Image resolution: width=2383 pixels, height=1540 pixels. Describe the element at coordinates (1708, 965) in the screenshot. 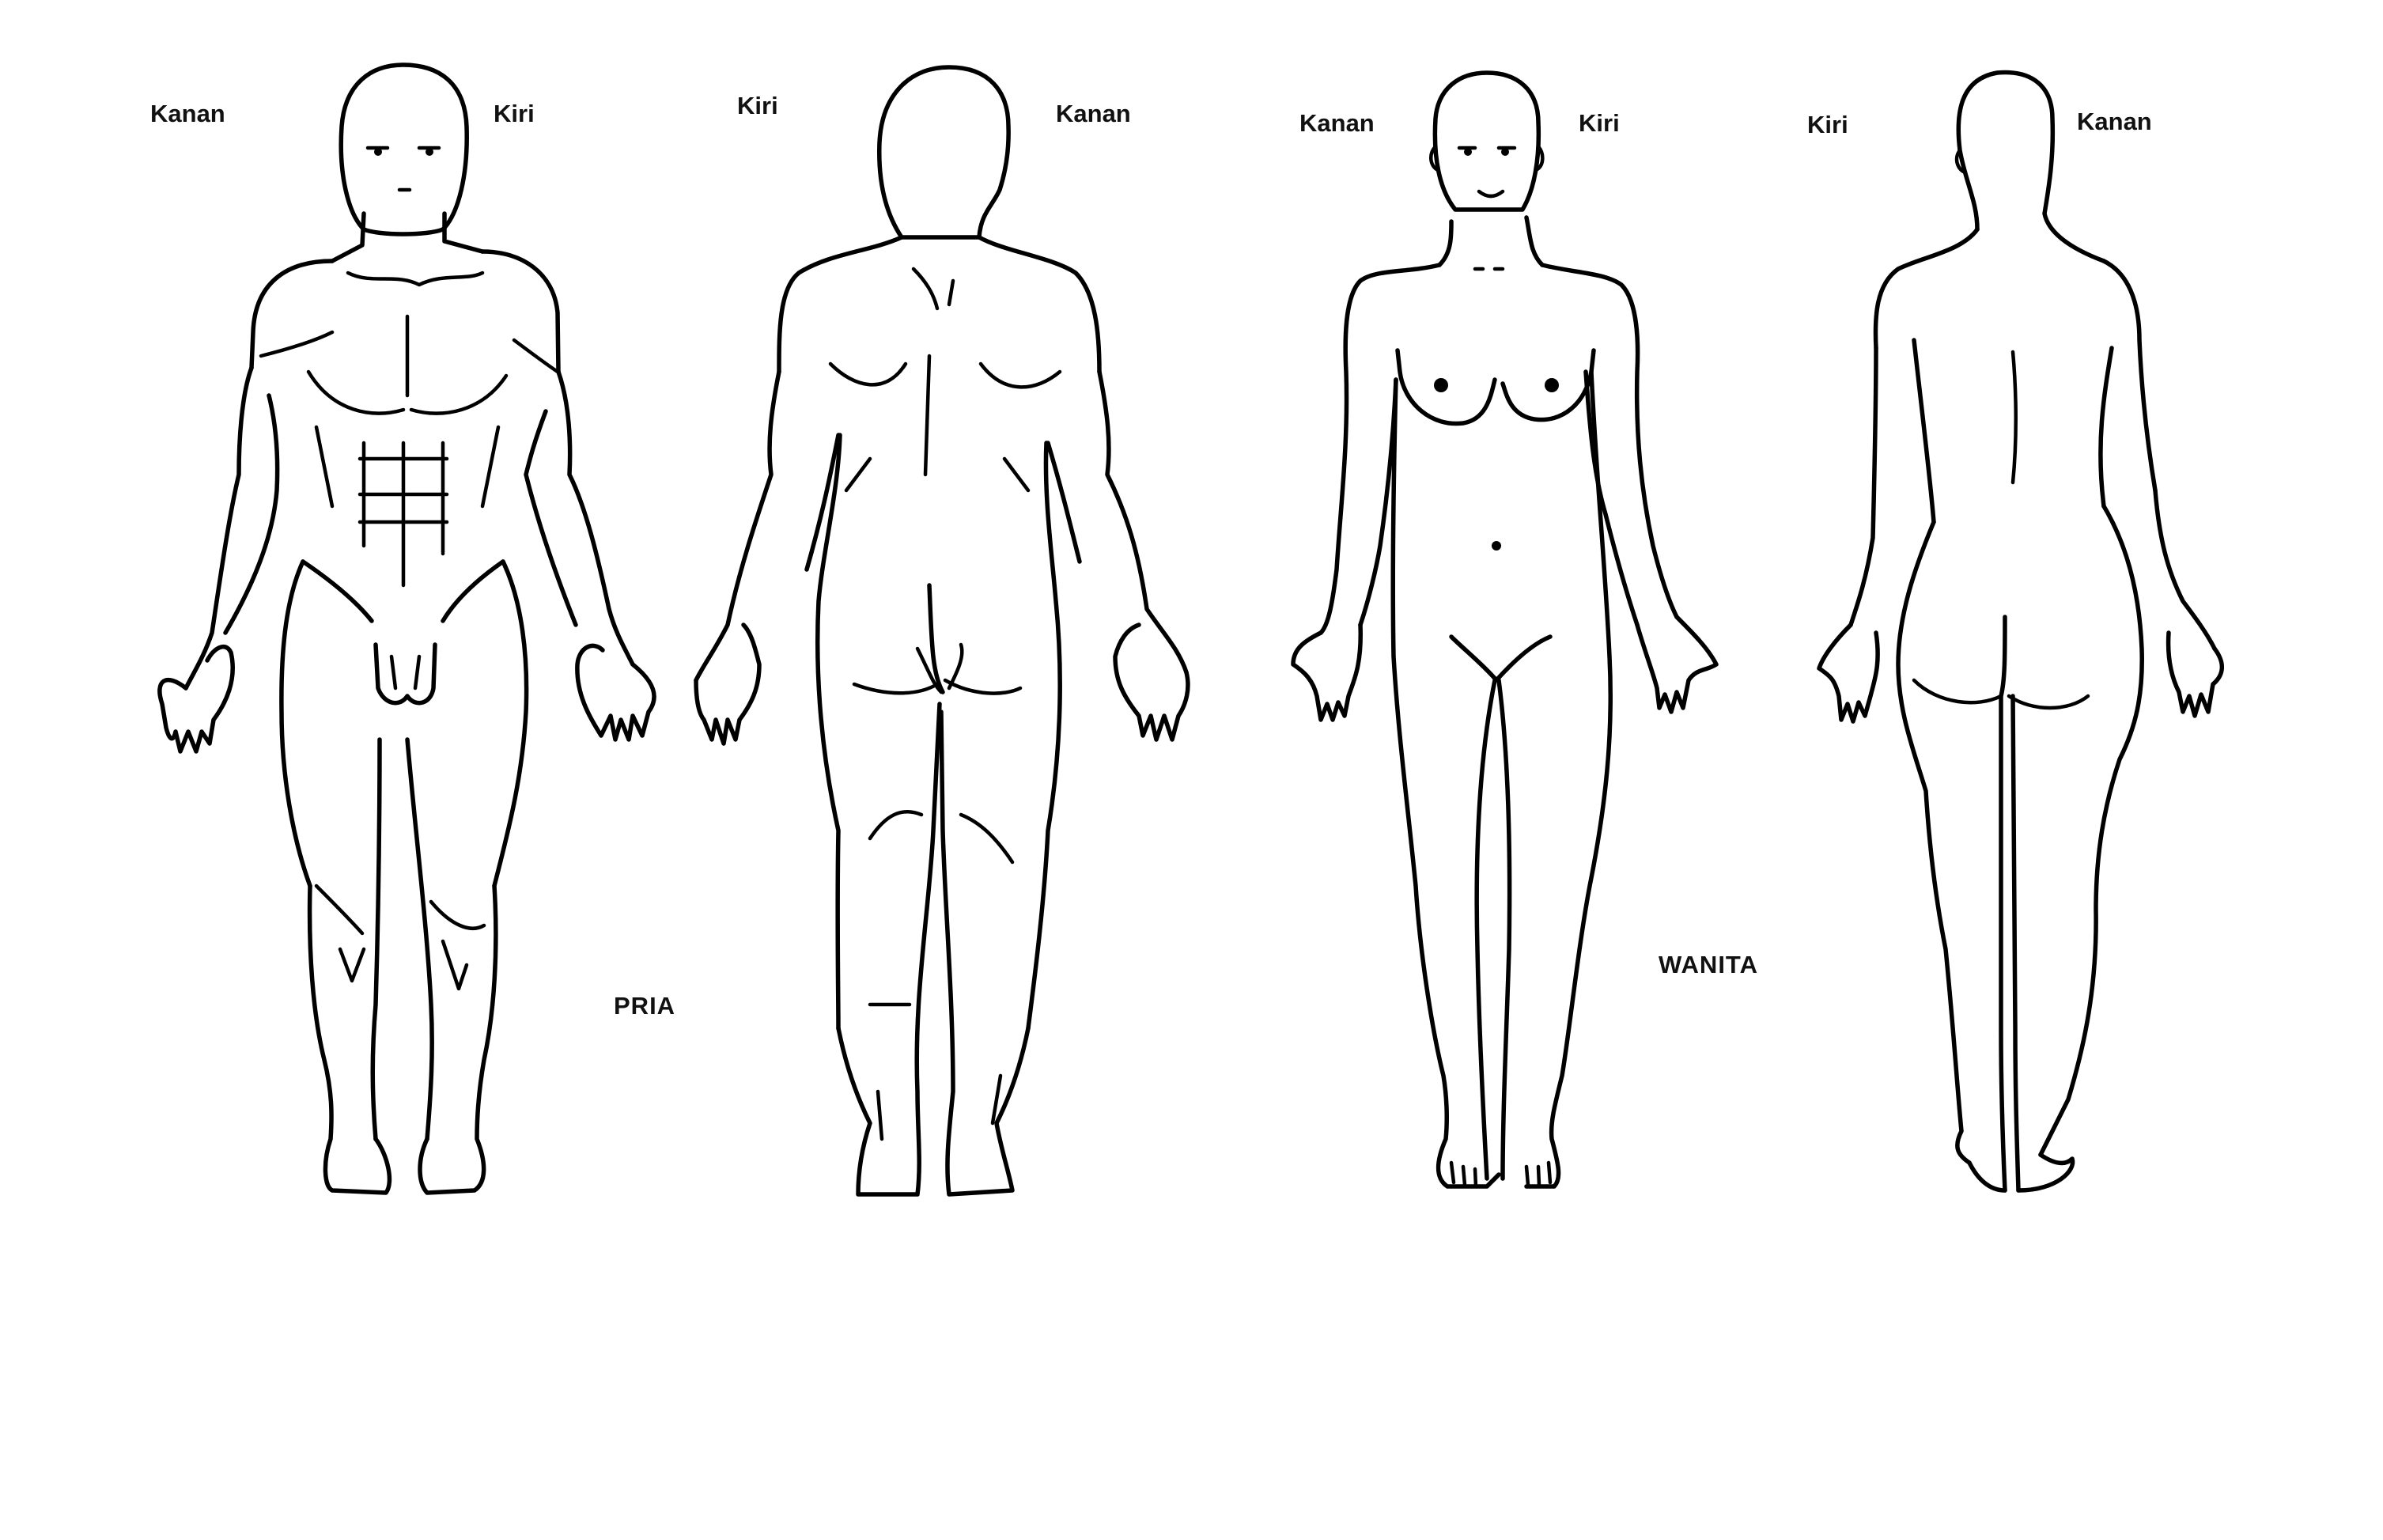

I see `female-caption: WANITA` at that location.